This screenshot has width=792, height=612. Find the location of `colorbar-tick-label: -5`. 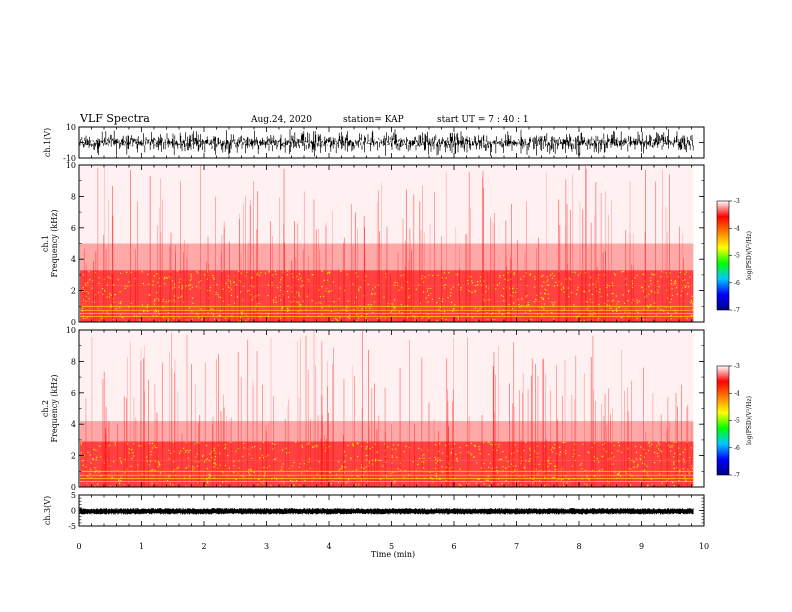

colorbar-tick-label: -5 is located at coordinates (737, 256).